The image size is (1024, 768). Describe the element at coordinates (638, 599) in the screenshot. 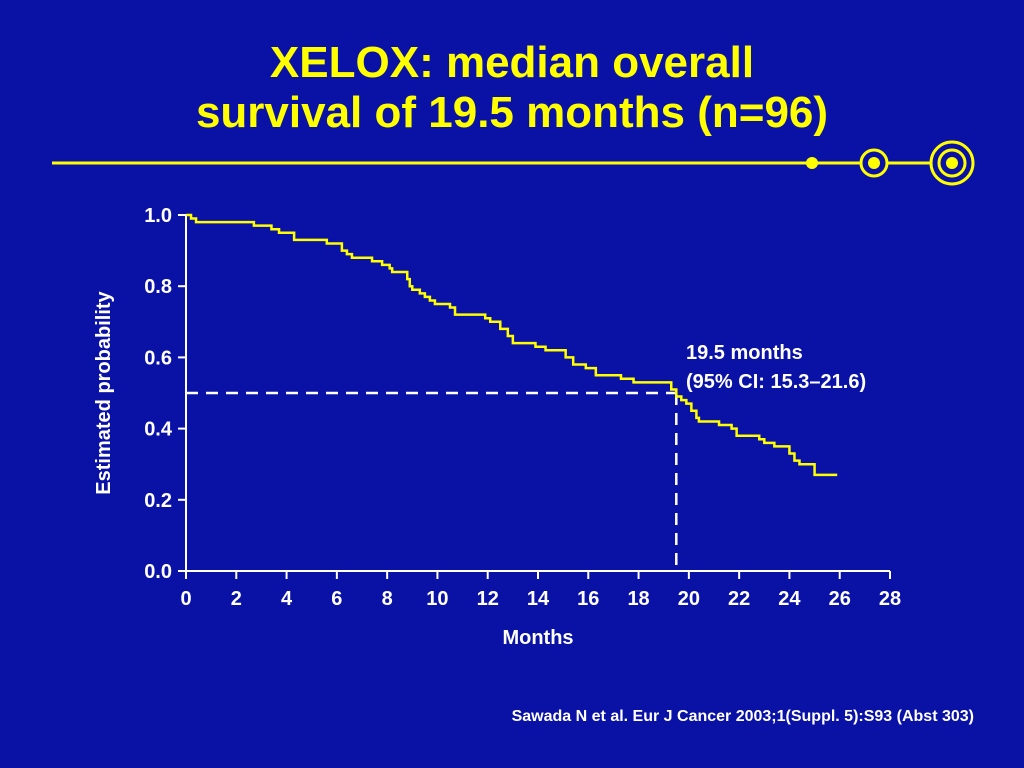

I see `x-tick-label: 18` at that location.